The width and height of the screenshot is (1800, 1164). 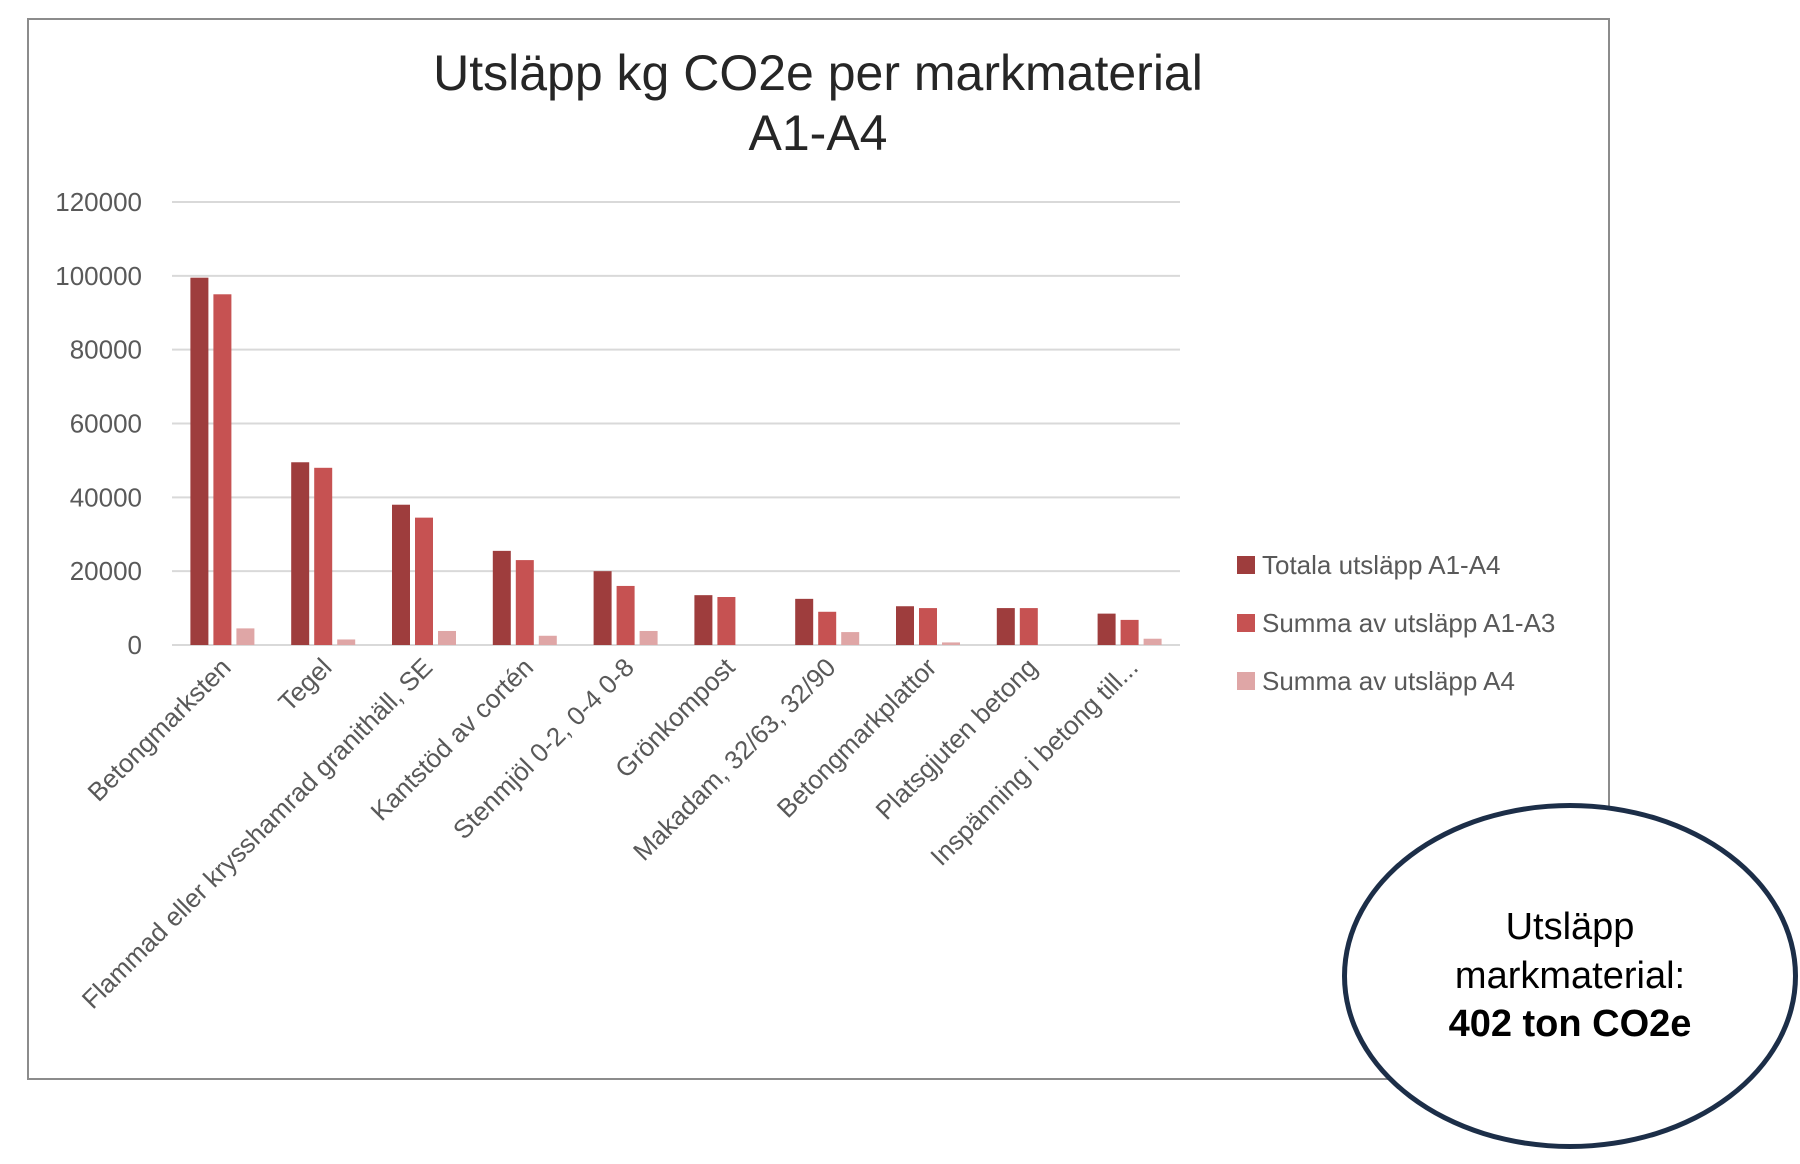 What do you see at coordinates (1570, 1024) in the screenshot?
I see `summary-value: 402 ton CO2e` at bounding box center [1570, 1024].